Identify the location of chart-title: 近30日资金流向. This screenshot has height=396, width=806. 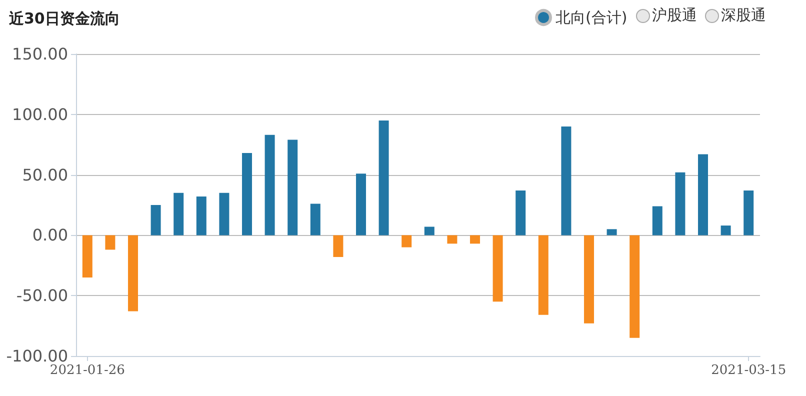
(64, 19).